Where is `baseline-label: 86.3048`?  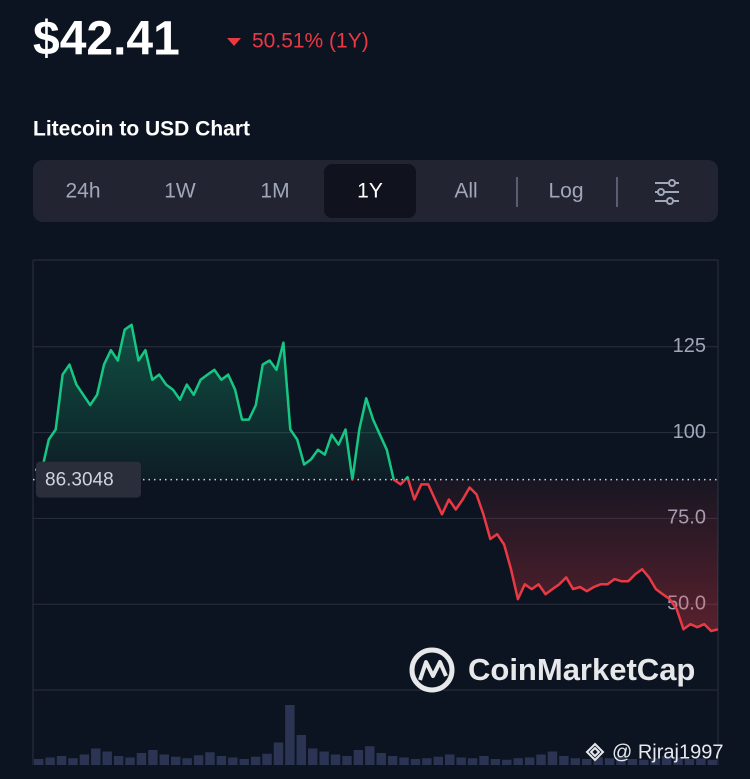
baseline-label: 86.3048 is located at coordinates (79, 480).